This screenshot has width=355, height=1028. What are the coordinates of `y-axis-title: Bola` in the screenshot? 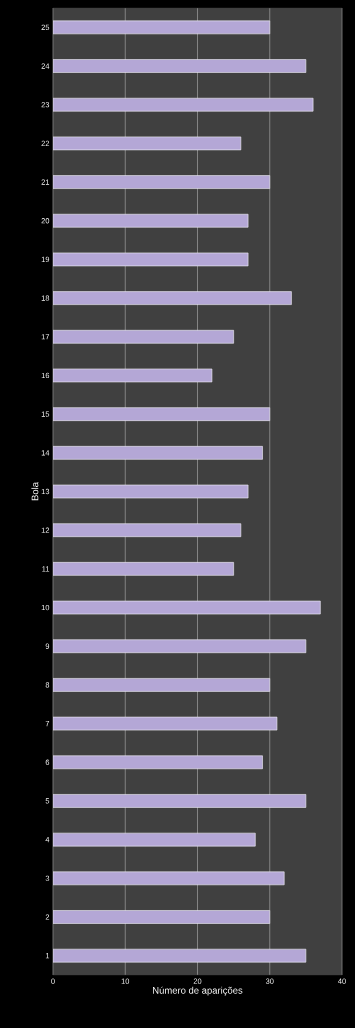 It's located at (35, 491).